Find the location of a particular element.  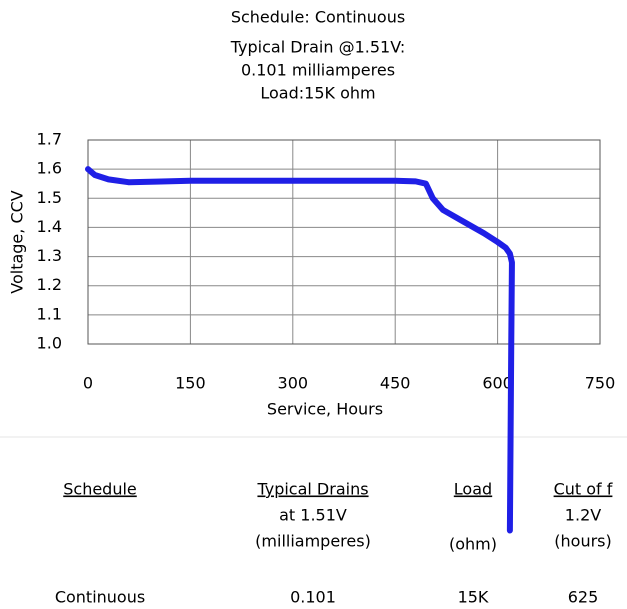

y-tick-label: 1.6 is located at coordinates (49, 168).